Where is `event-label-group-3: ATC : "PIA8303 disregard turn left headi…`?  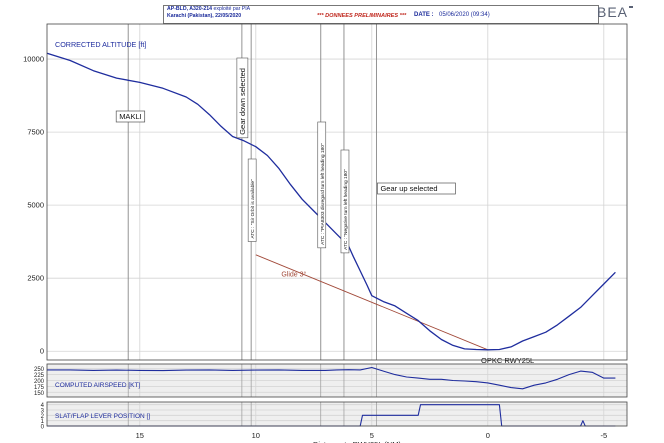
event-label-group-3: ATC : "PIA8303 disregard turn left headi… is located at coordinates (322, 185).